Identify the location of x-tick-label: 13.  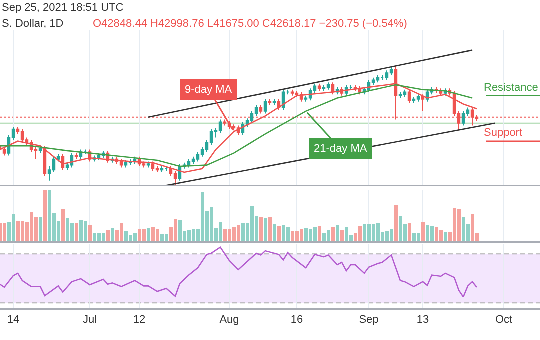
(423, 320).